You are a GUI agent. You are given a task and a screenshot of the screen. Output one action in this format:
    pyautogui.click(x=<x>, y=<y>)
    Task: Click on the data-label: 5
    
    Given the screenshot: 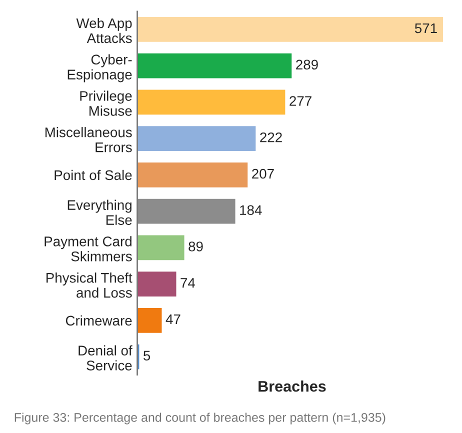 What is the action you would take?
    pyautogui.click(x=147, y=355)
    